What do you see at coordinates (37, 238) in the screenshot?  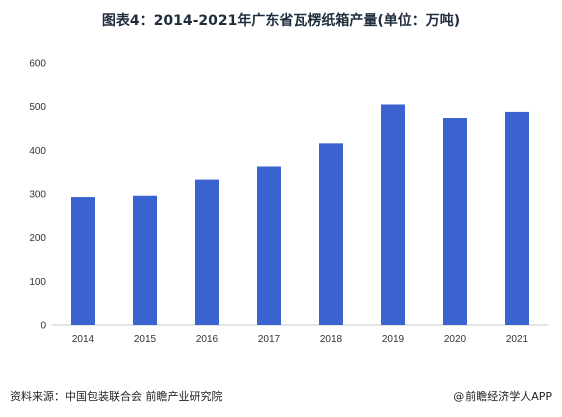 I see `y-tick-label-200: 200` at bounding box center [37, 238].